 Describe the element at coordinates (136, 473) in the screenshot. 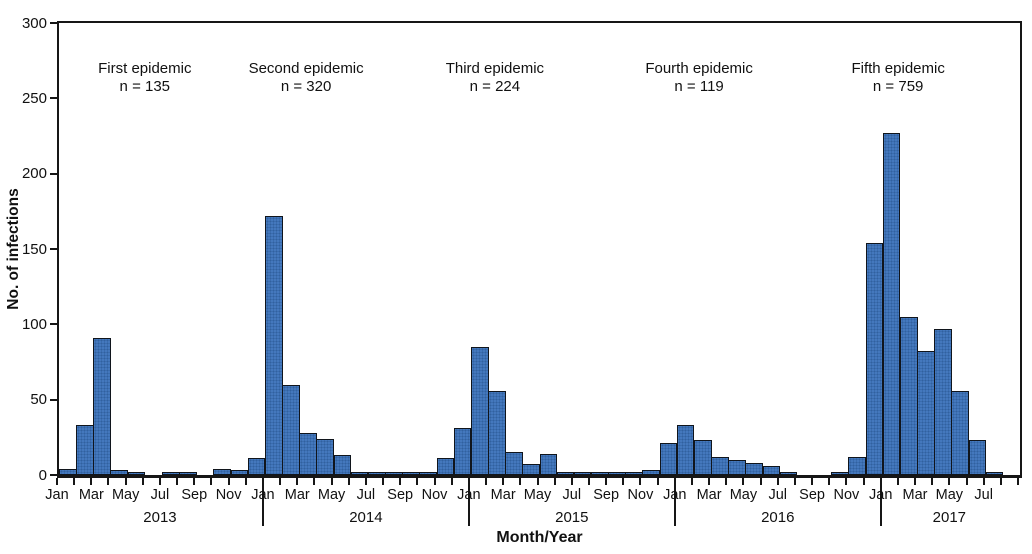

I see `bar-2013-May` at that location.